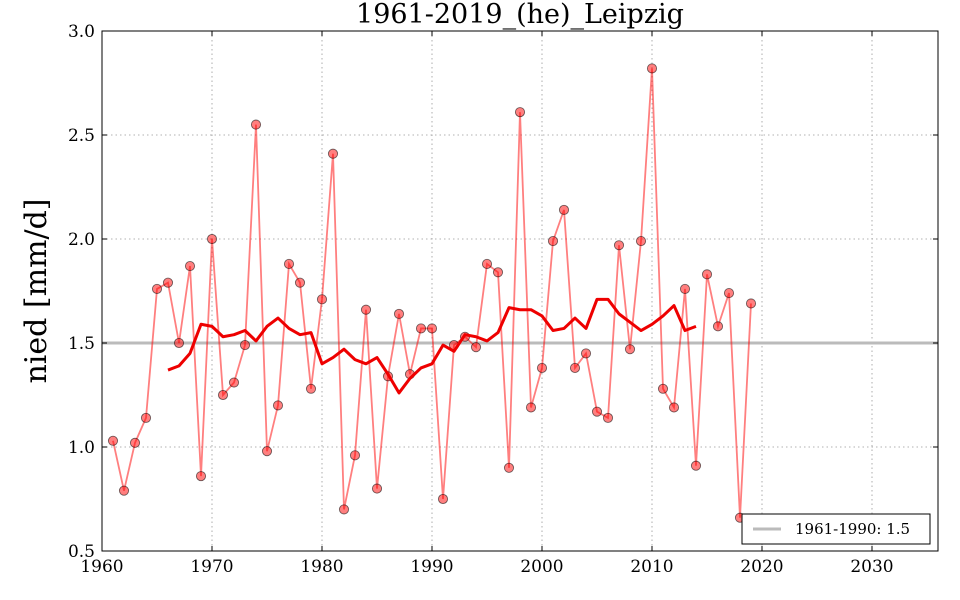 The image size is (960, 600). What do you see at coordinates (81, 292) in the screenshot?
I see `y-axis-tick-labels: 0.5 1.0 1.5 2.0 2.5 3.0` at bounding box center [81, 292].